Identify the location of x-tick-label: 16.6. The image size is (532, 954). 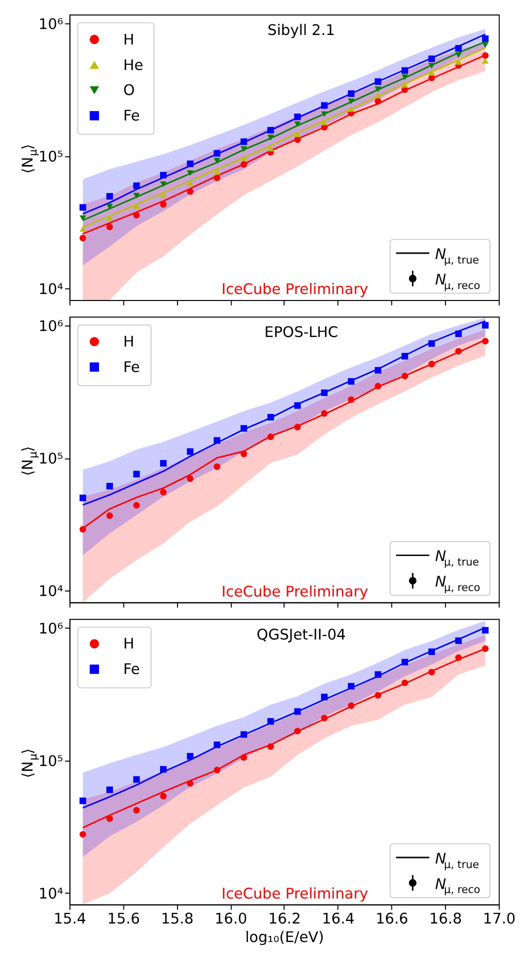
(392, 919).